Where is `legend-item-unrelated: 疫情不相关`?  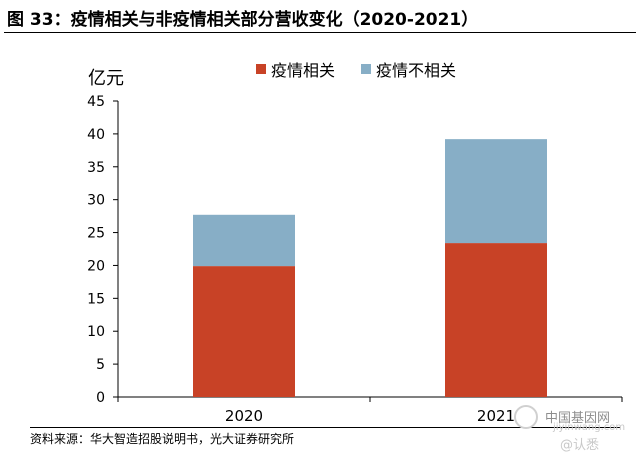
legend-item-unrelated: 疫情不相关 is located at coordinates (408, 69).